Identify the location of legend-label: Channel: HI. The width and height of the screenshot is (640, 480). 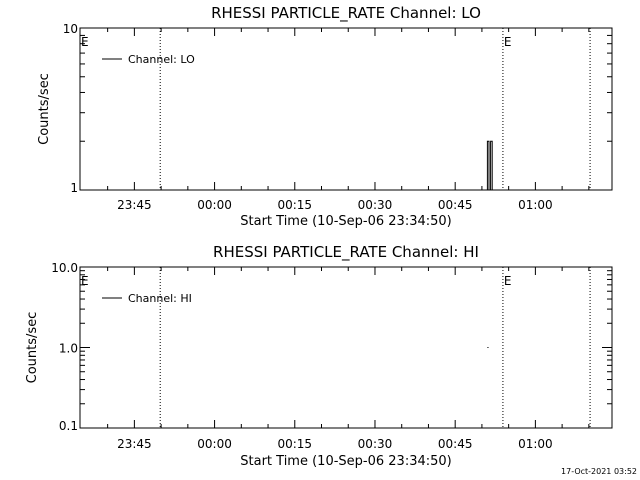
(160, 298).